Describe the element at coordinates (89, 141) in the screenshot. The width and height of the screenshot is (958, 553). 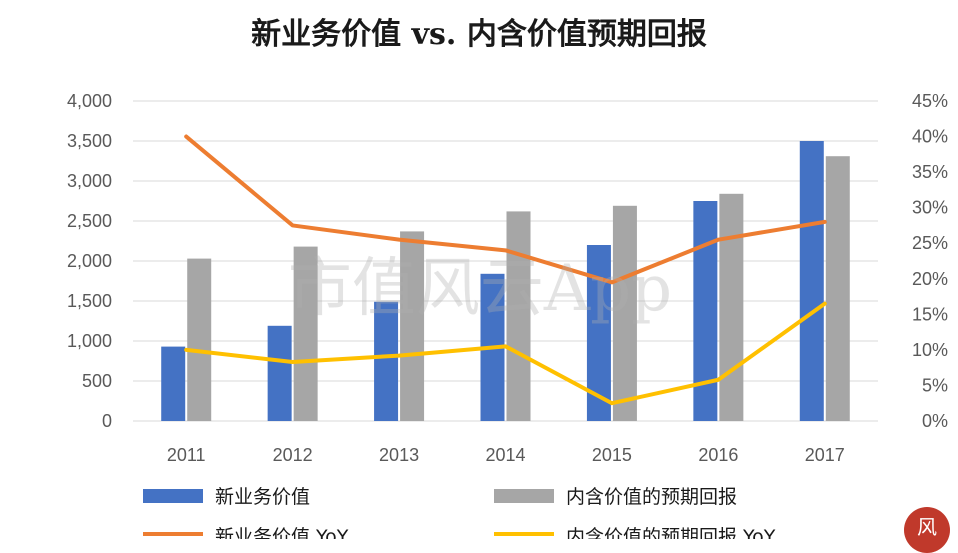
I see `y-tick-left: 3,500` at that location.